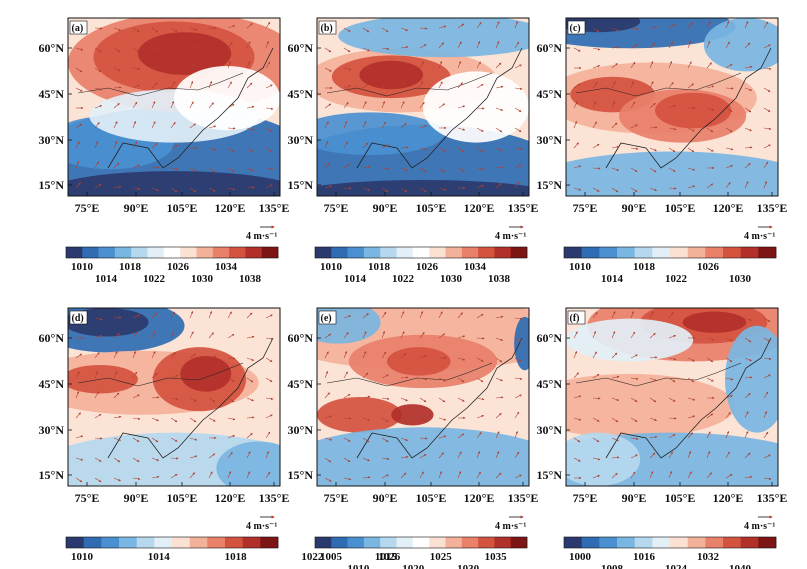 This screenshot has height=569, width=807. I want to click on panel-label: (d), so click(78, 318).